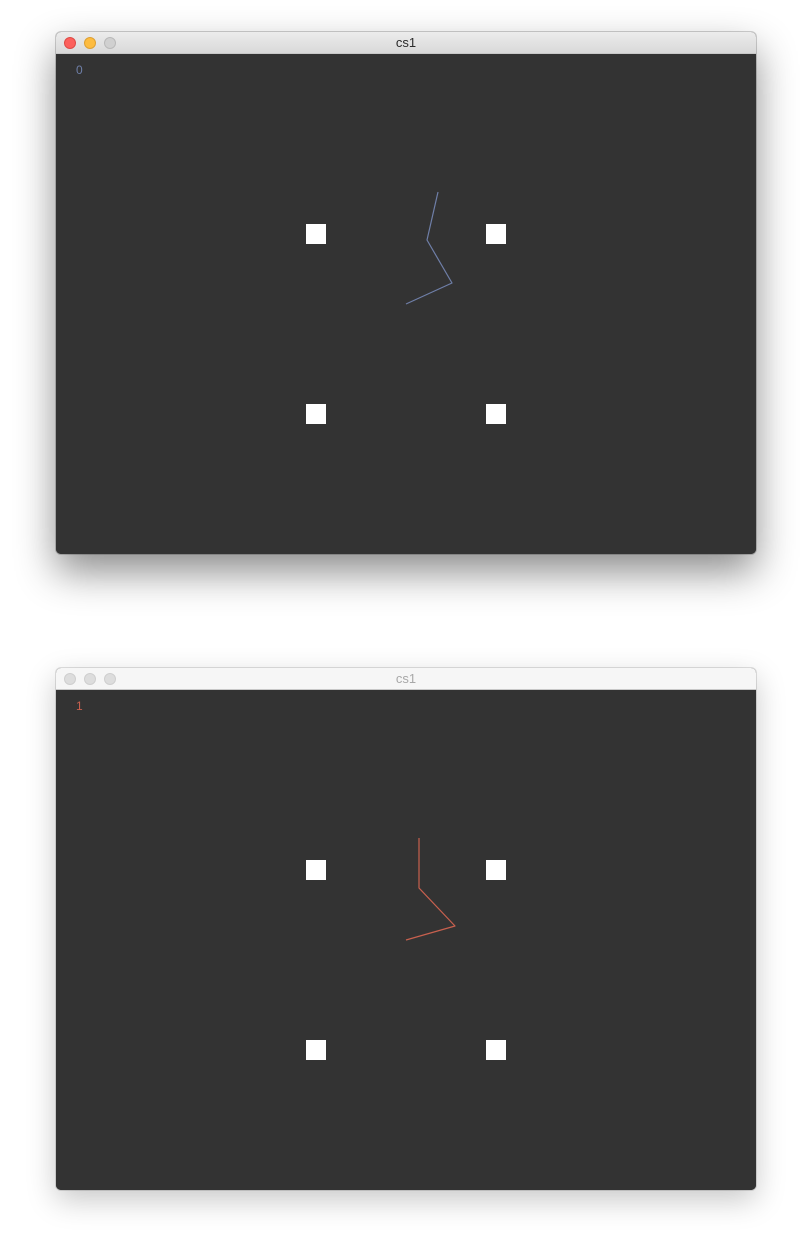 Image resolution: width=812 pixels, height=1240 pixels. Describe the element at coordinates (79, 70) in the screenshot. I see `trial-counter: 0` at that location.